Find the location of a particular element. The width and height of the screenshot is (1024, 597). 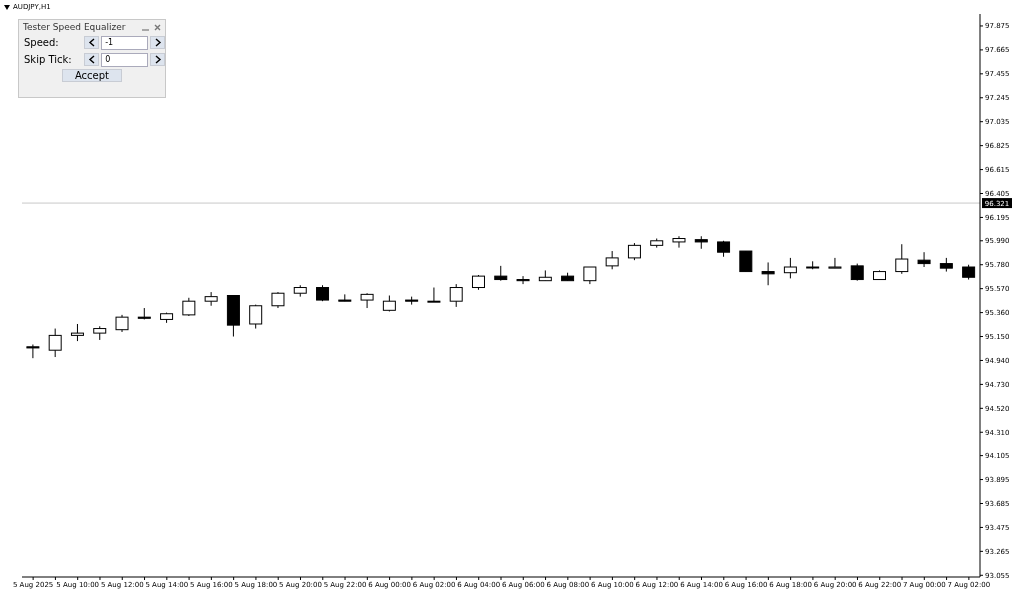

text: Tester Speed Equalizer is located at coordinates (74, 27).